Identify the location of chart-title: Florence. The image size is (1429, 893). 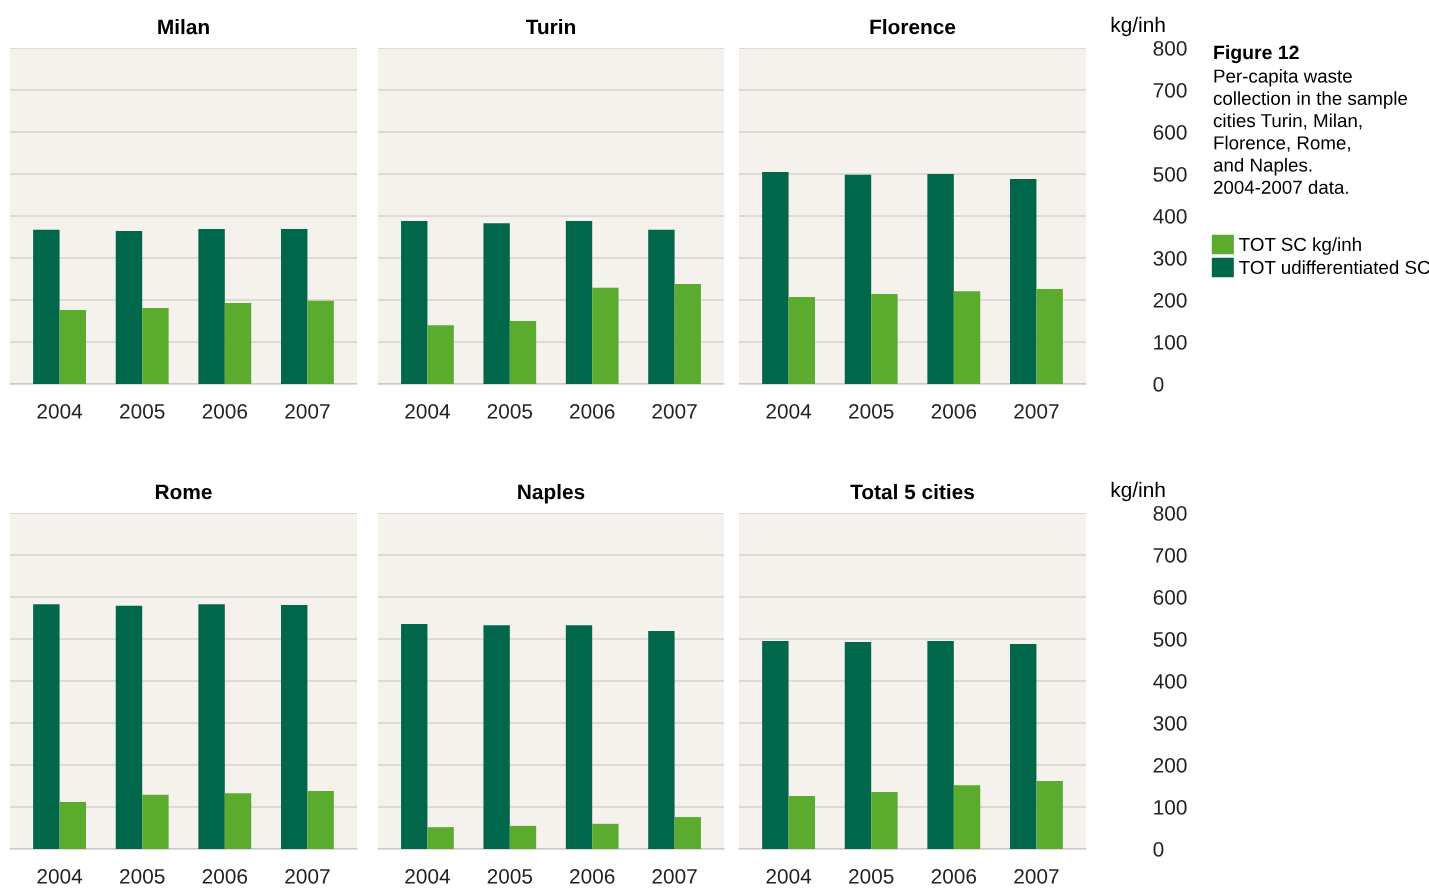
(913, 27).